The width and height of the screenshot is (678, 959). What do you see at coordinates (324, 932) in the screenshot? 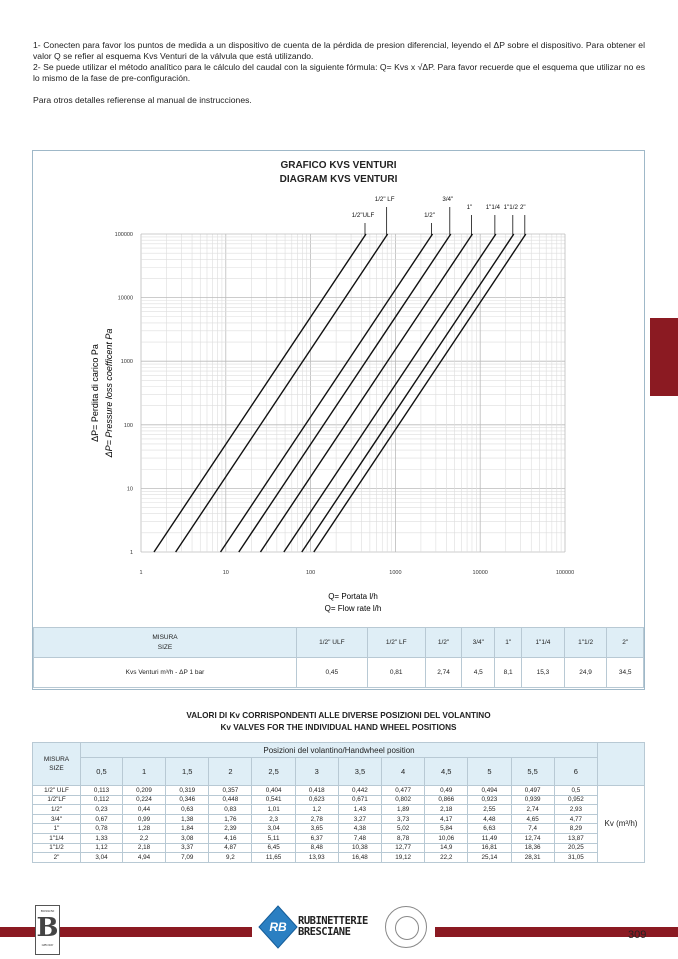
I see `logo-line-2: BRESCIANE` at bounding box center [324, 932].